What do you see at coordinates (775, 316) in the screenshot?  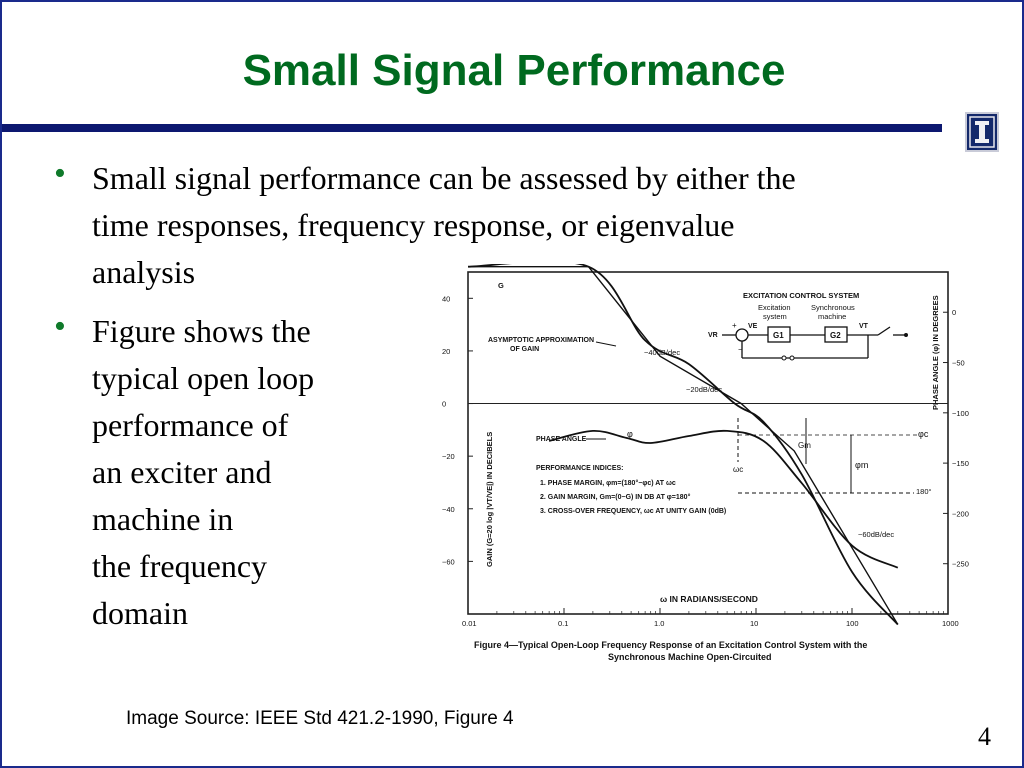 I see `exciter-label-2: system` at bounding box center [775, 316].